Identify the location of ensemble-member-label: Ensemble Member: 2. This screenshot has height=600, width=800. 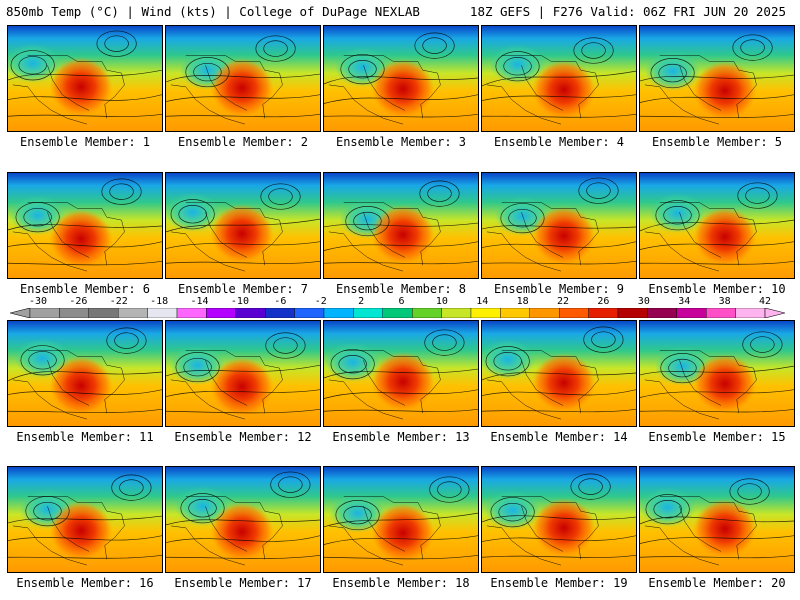
(243, 142).